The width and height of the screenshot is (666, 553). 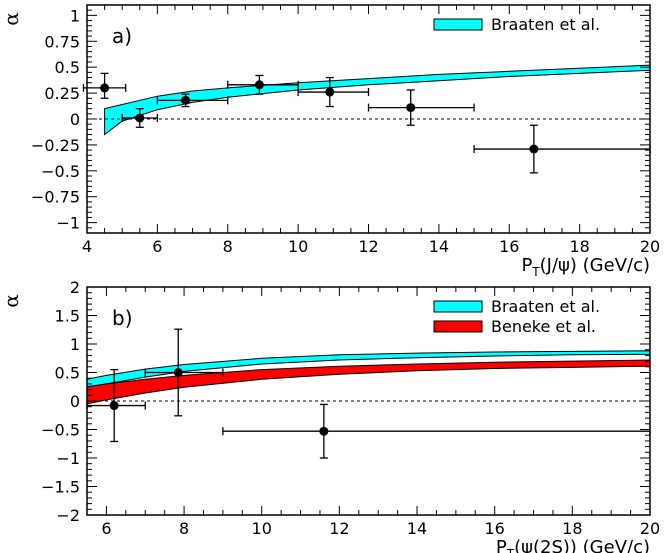 What do you see at coordinates (55, 145) in the screenshot?
I see `y-tick-label: −0.25` at bounding box center [55, 145].